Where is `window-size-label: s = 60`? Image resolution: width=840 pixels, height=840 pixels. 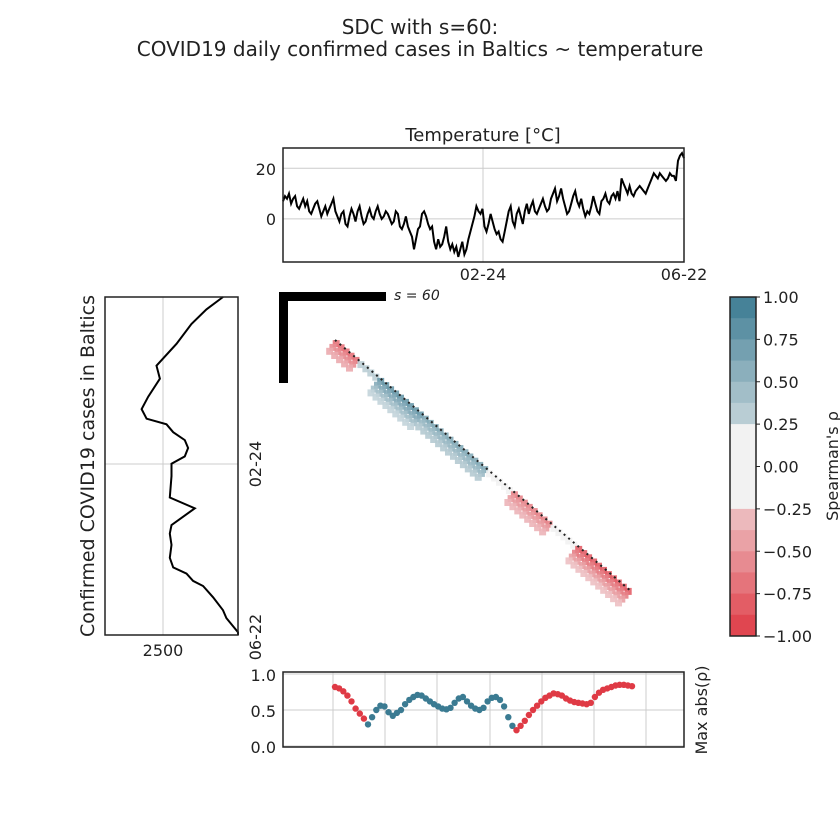
window-size-label: s = 60 is located at coordinates (417, 296).